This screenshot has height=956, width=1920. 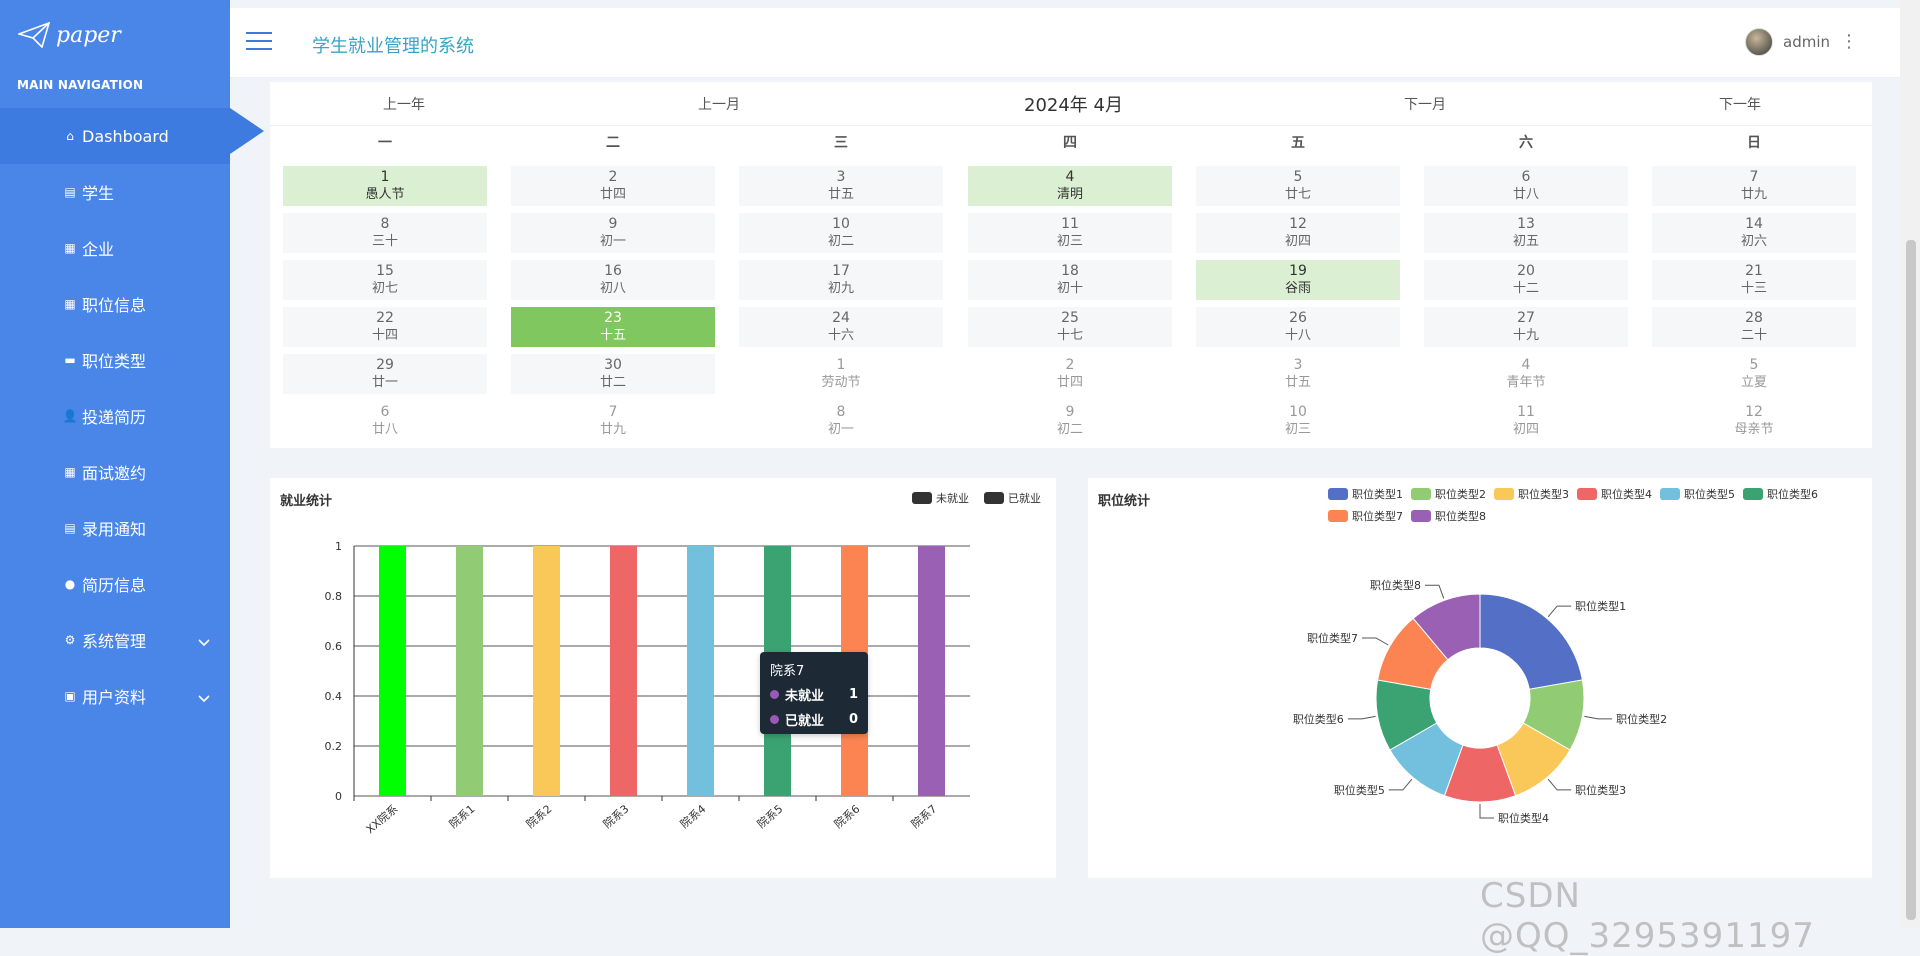 I want to click on calendar-day: 8 初一, so click(x=841, y=421).